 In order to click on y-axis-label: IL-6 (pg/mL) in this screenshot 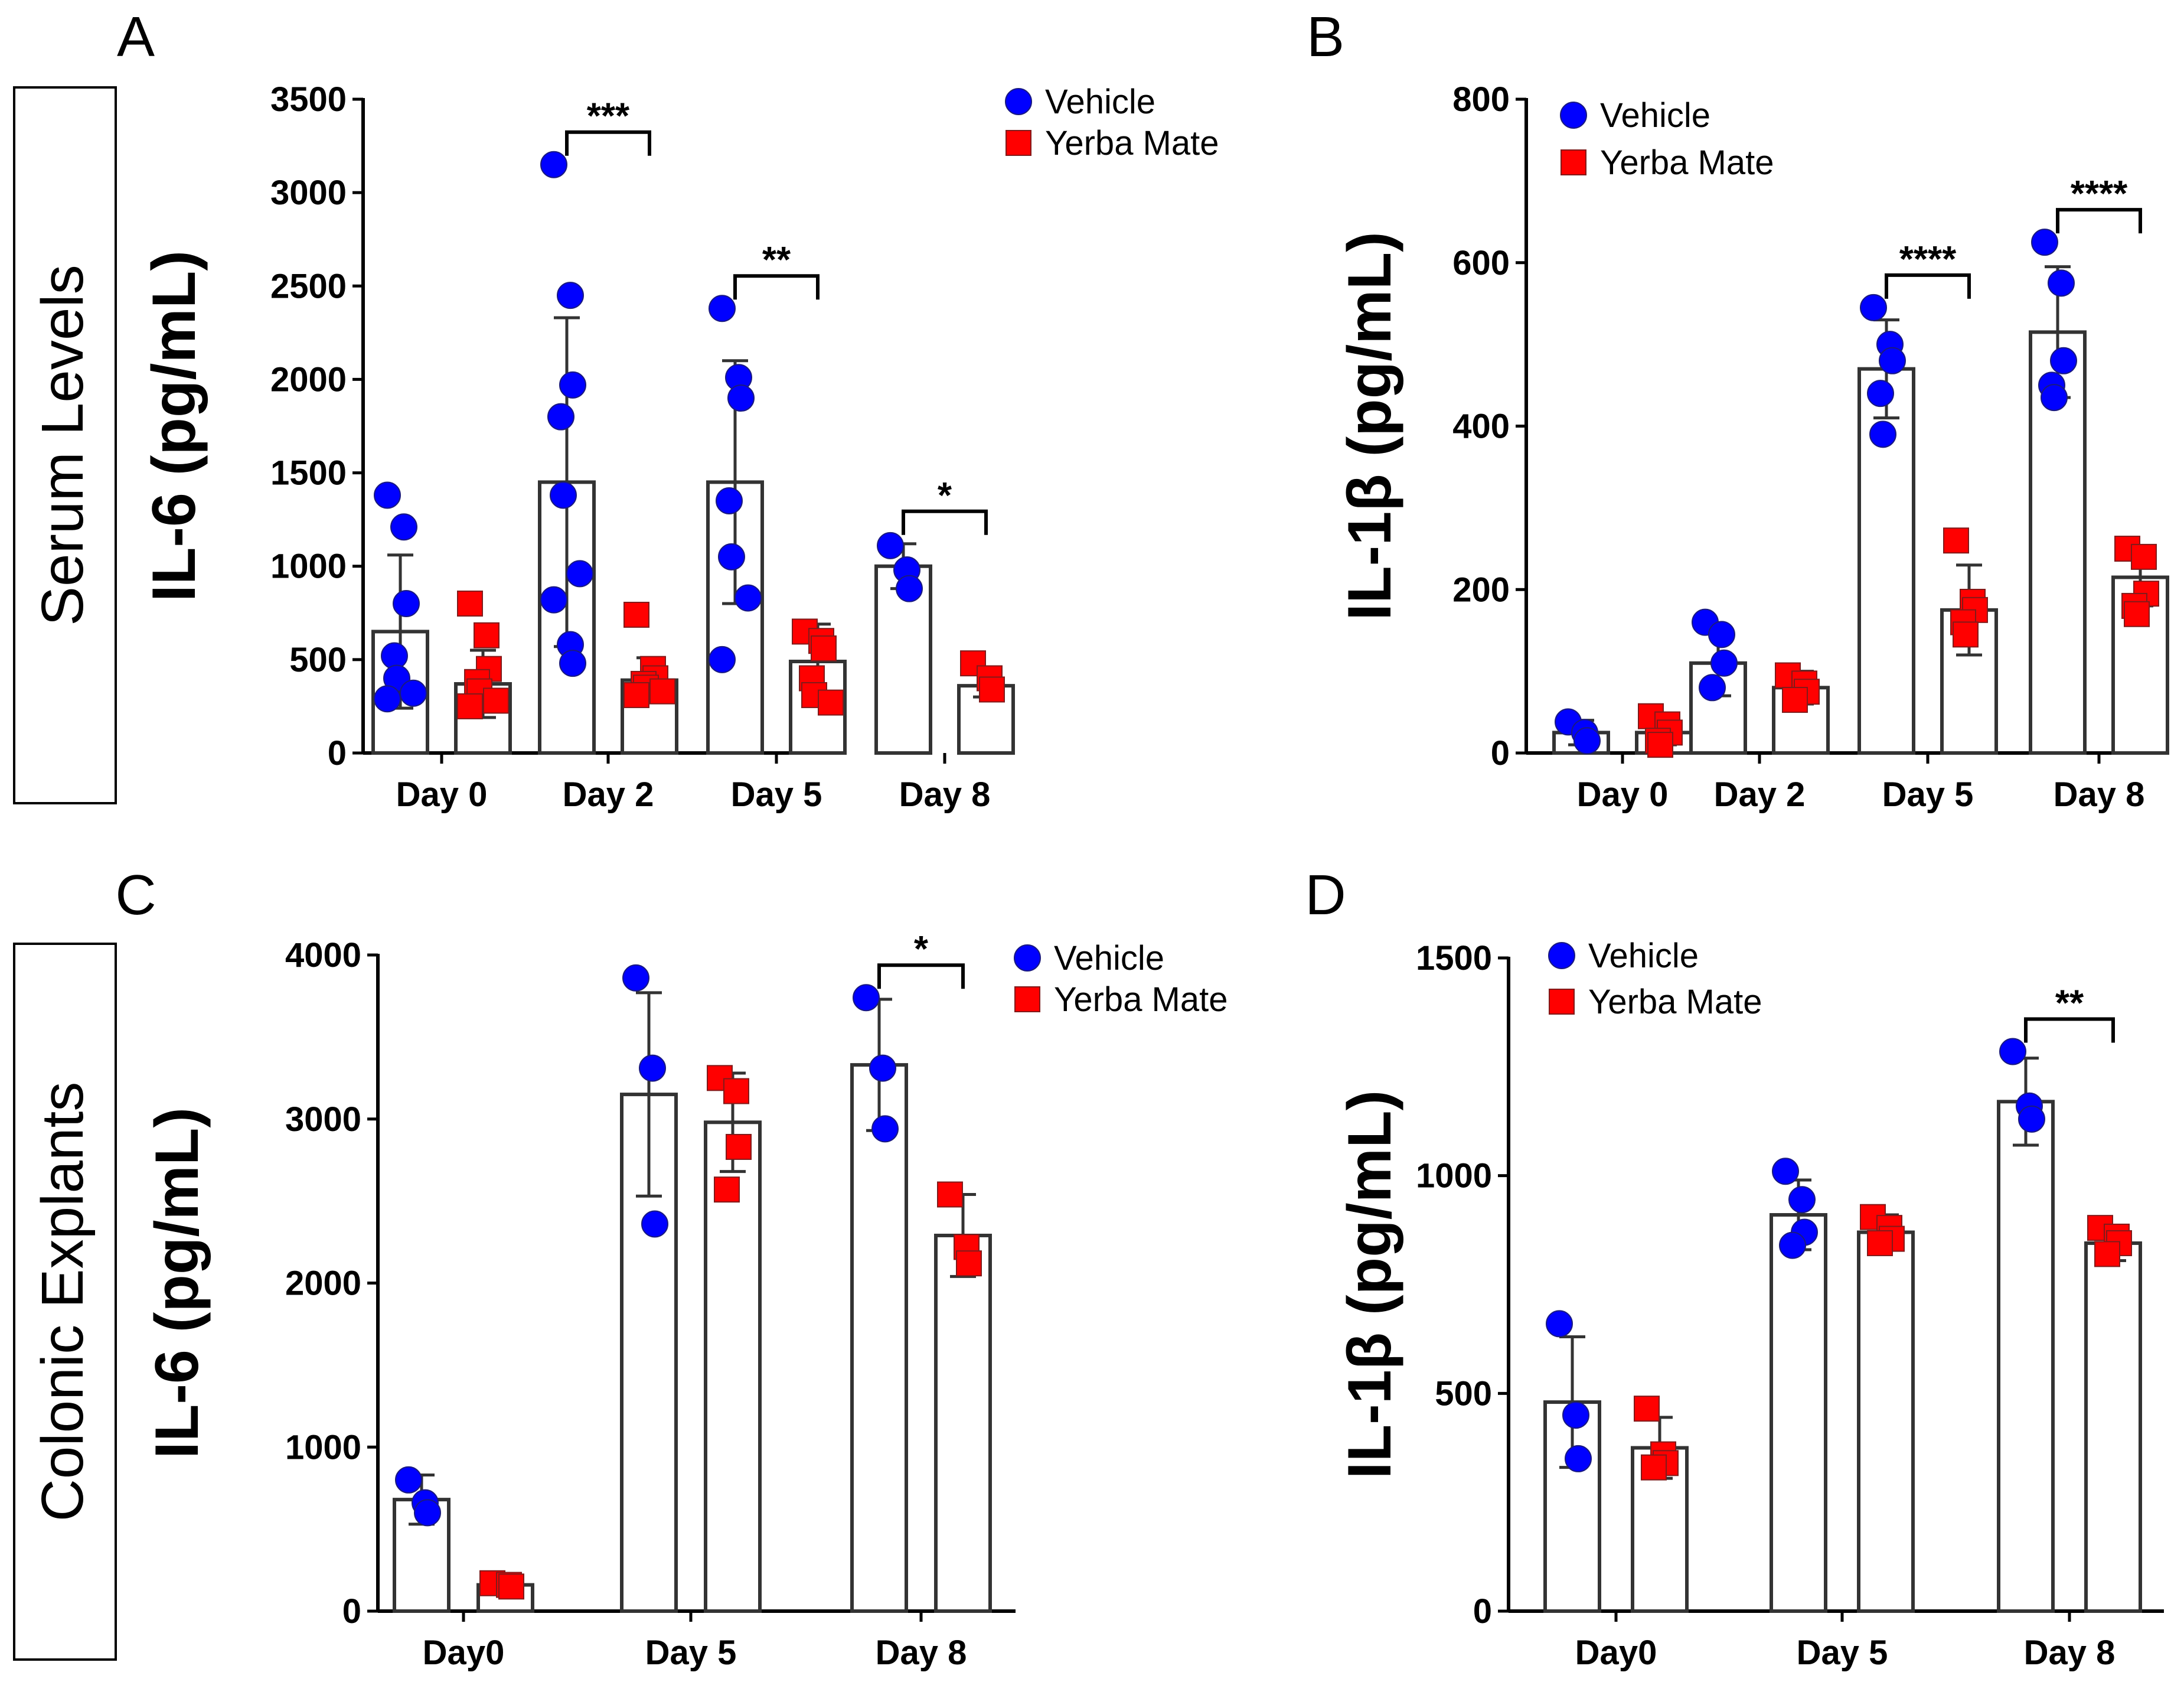, I will do `click(177, 1283)`.